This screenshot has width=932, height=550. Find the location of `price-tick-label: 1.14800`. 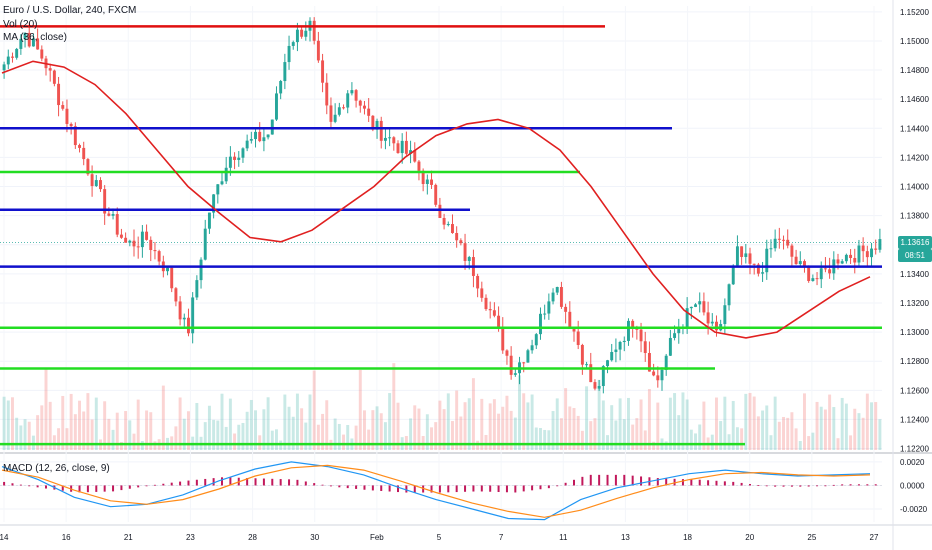

price-tick-label: 1.14800 is located at coordinates (914, 70).